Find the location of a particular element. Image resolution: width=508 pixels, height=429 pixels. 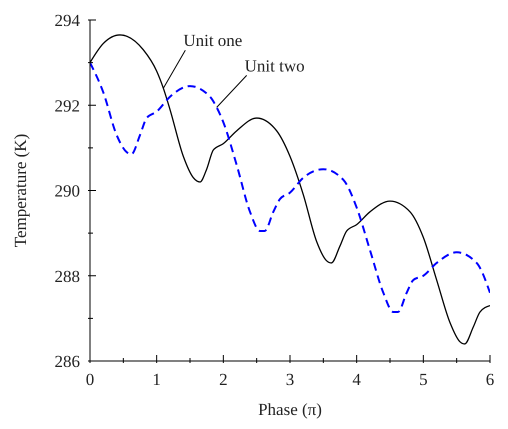

y-axis-title: Temperature (K) is located at coordinates (20, 191).